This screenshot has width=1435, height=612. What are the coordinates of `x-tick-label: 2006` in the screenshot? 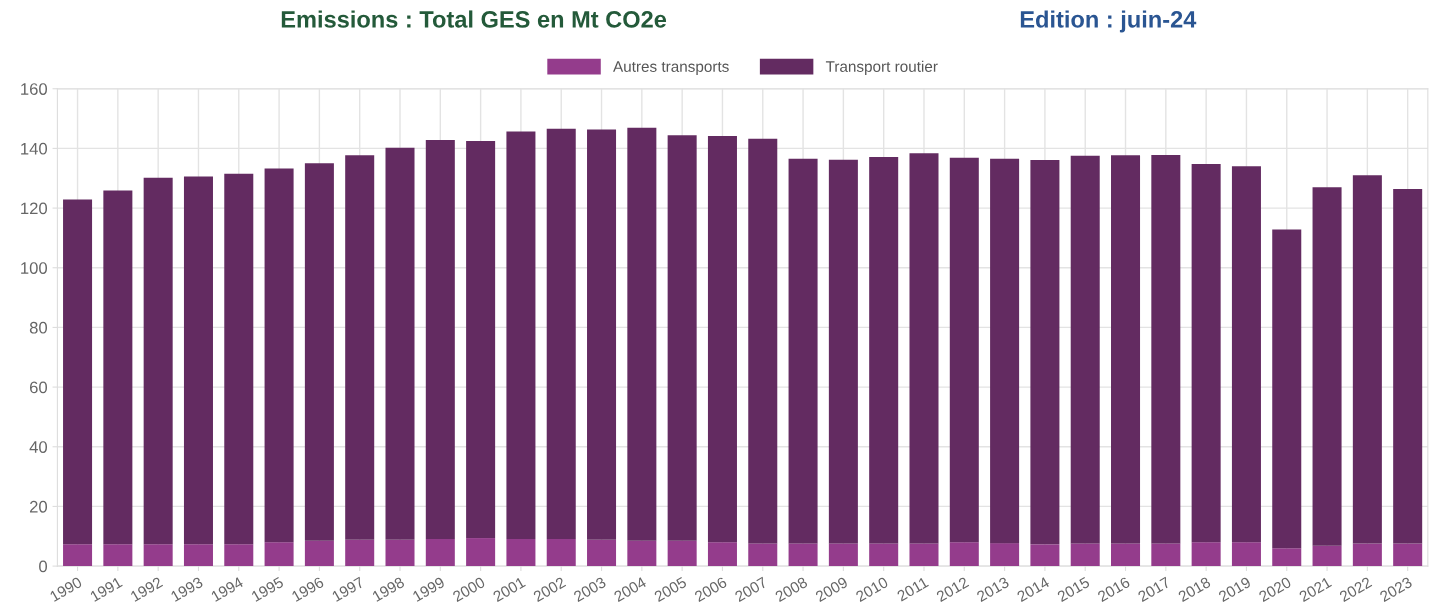 It's located at (710, 589).